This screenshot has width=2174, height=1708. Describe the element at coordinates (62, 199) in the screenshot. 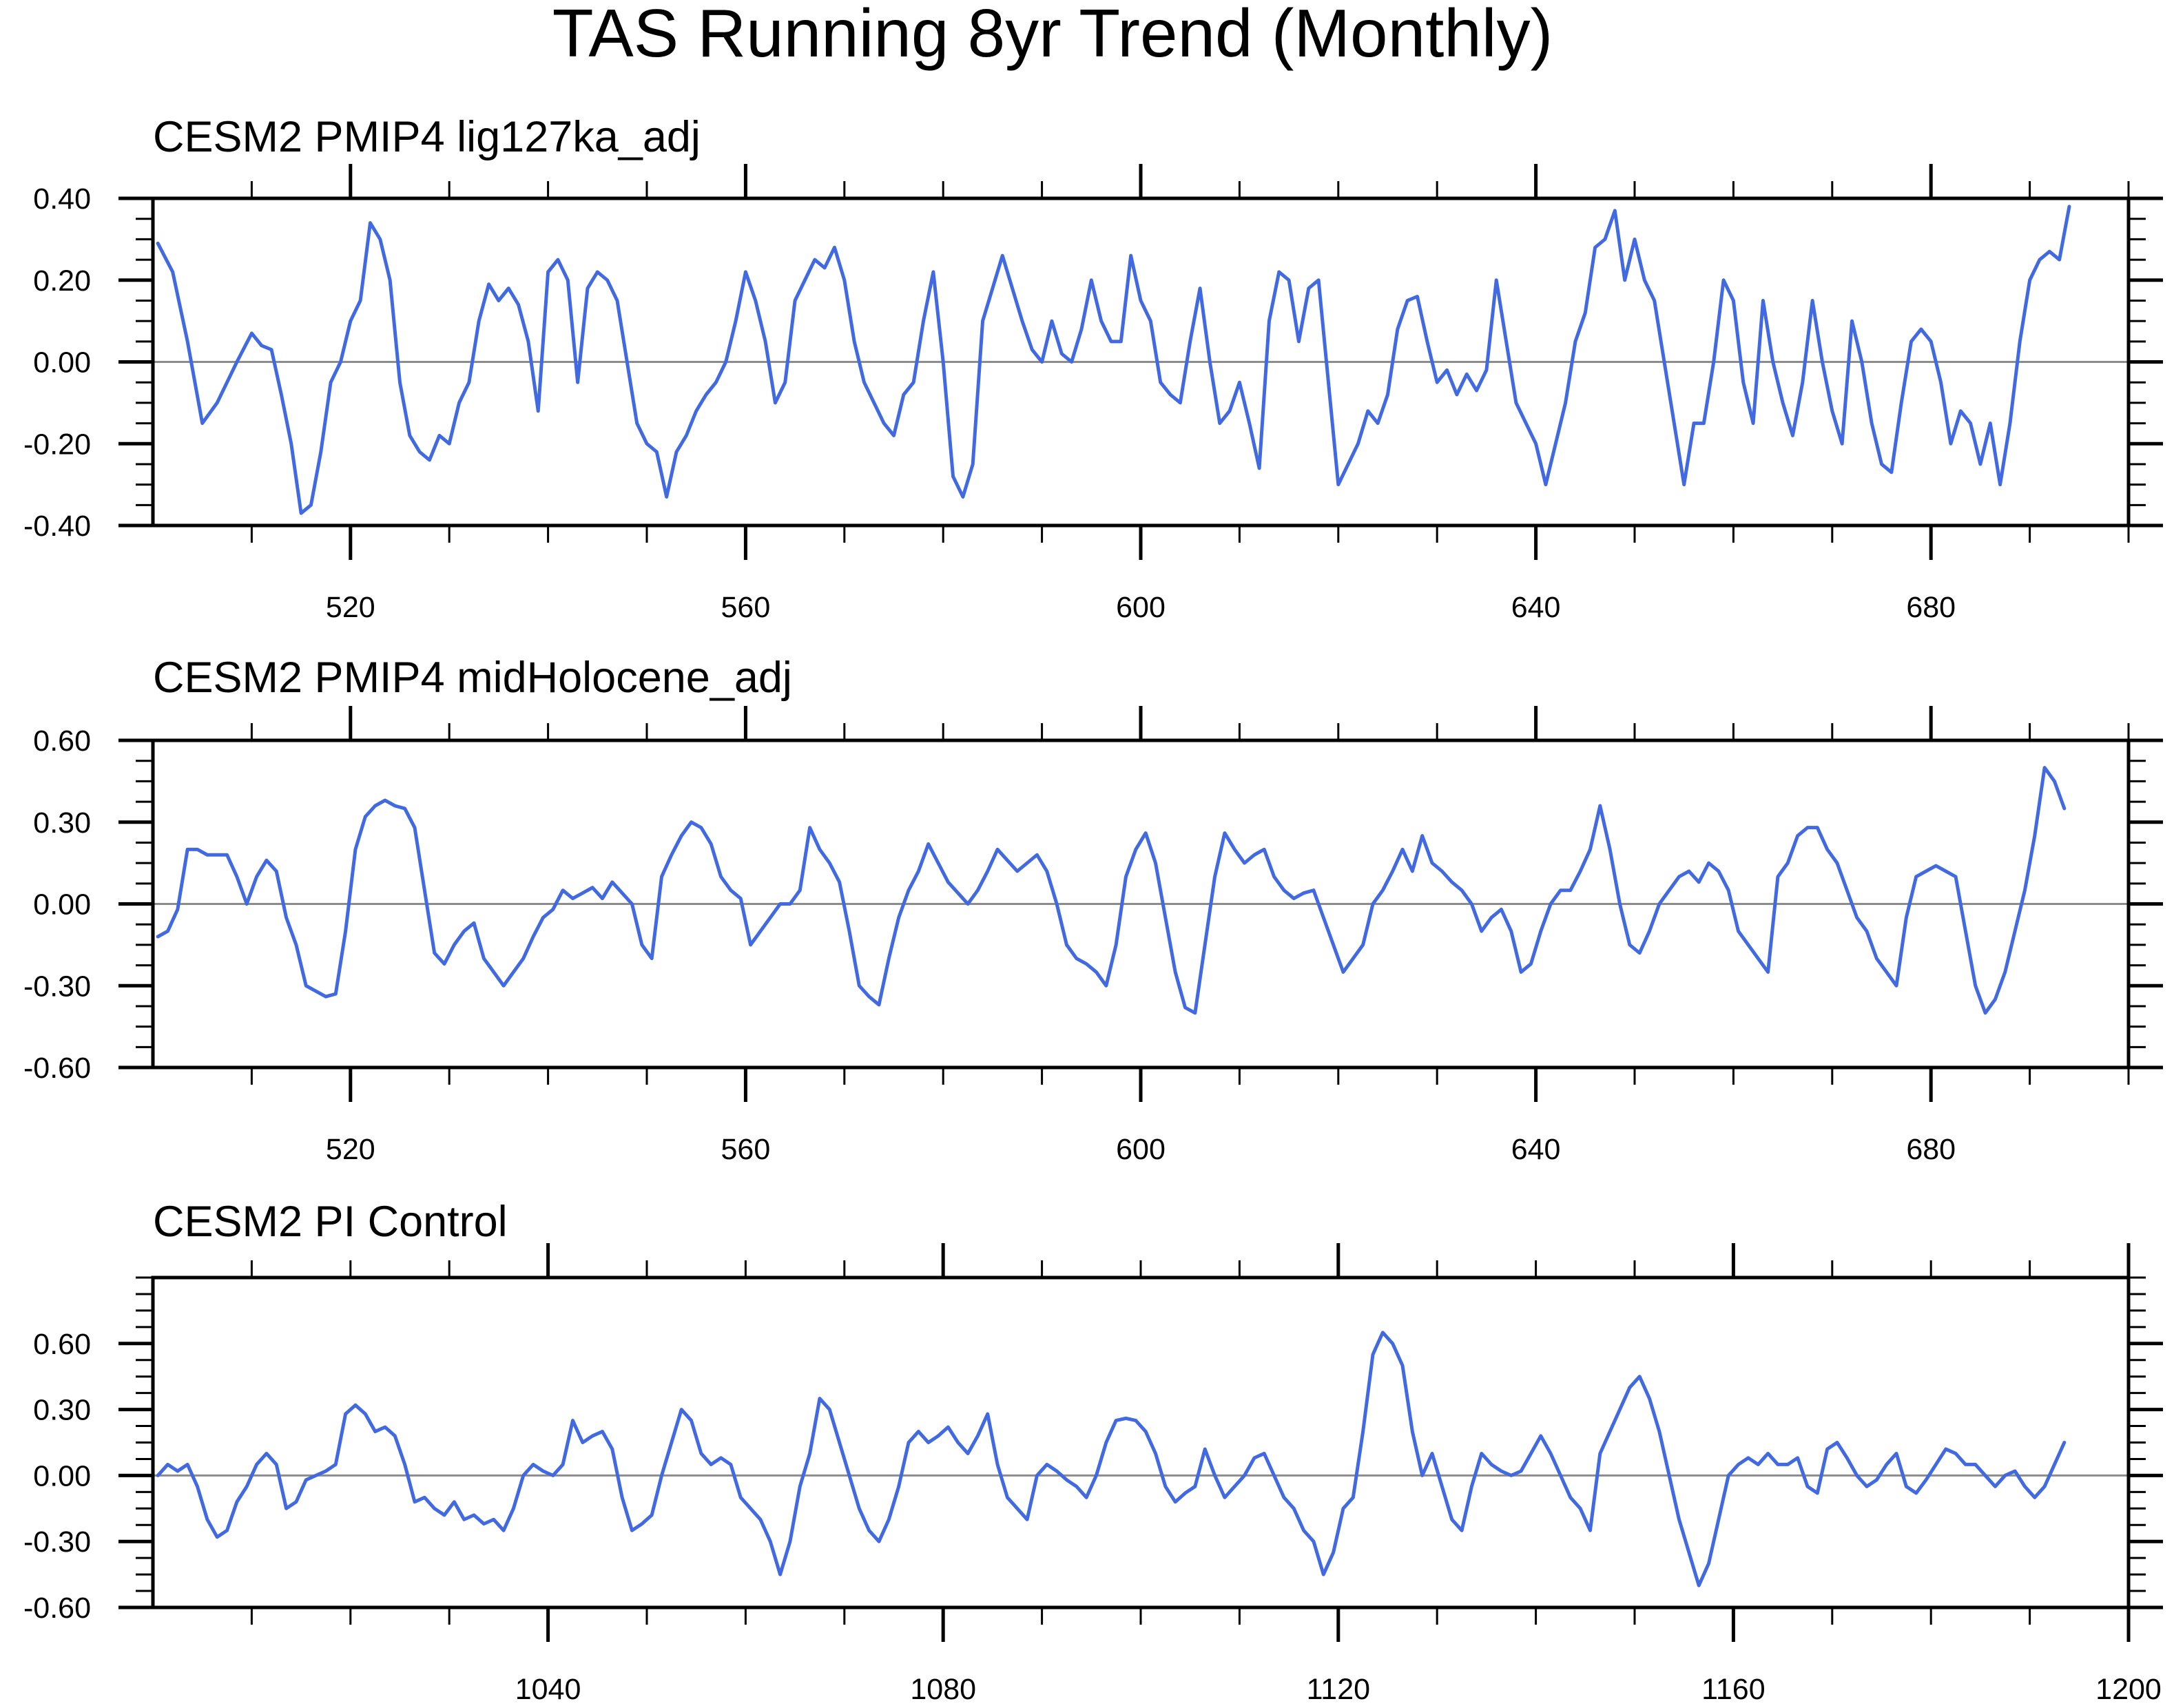

I see `y-tick-label: 0.40` at that location.